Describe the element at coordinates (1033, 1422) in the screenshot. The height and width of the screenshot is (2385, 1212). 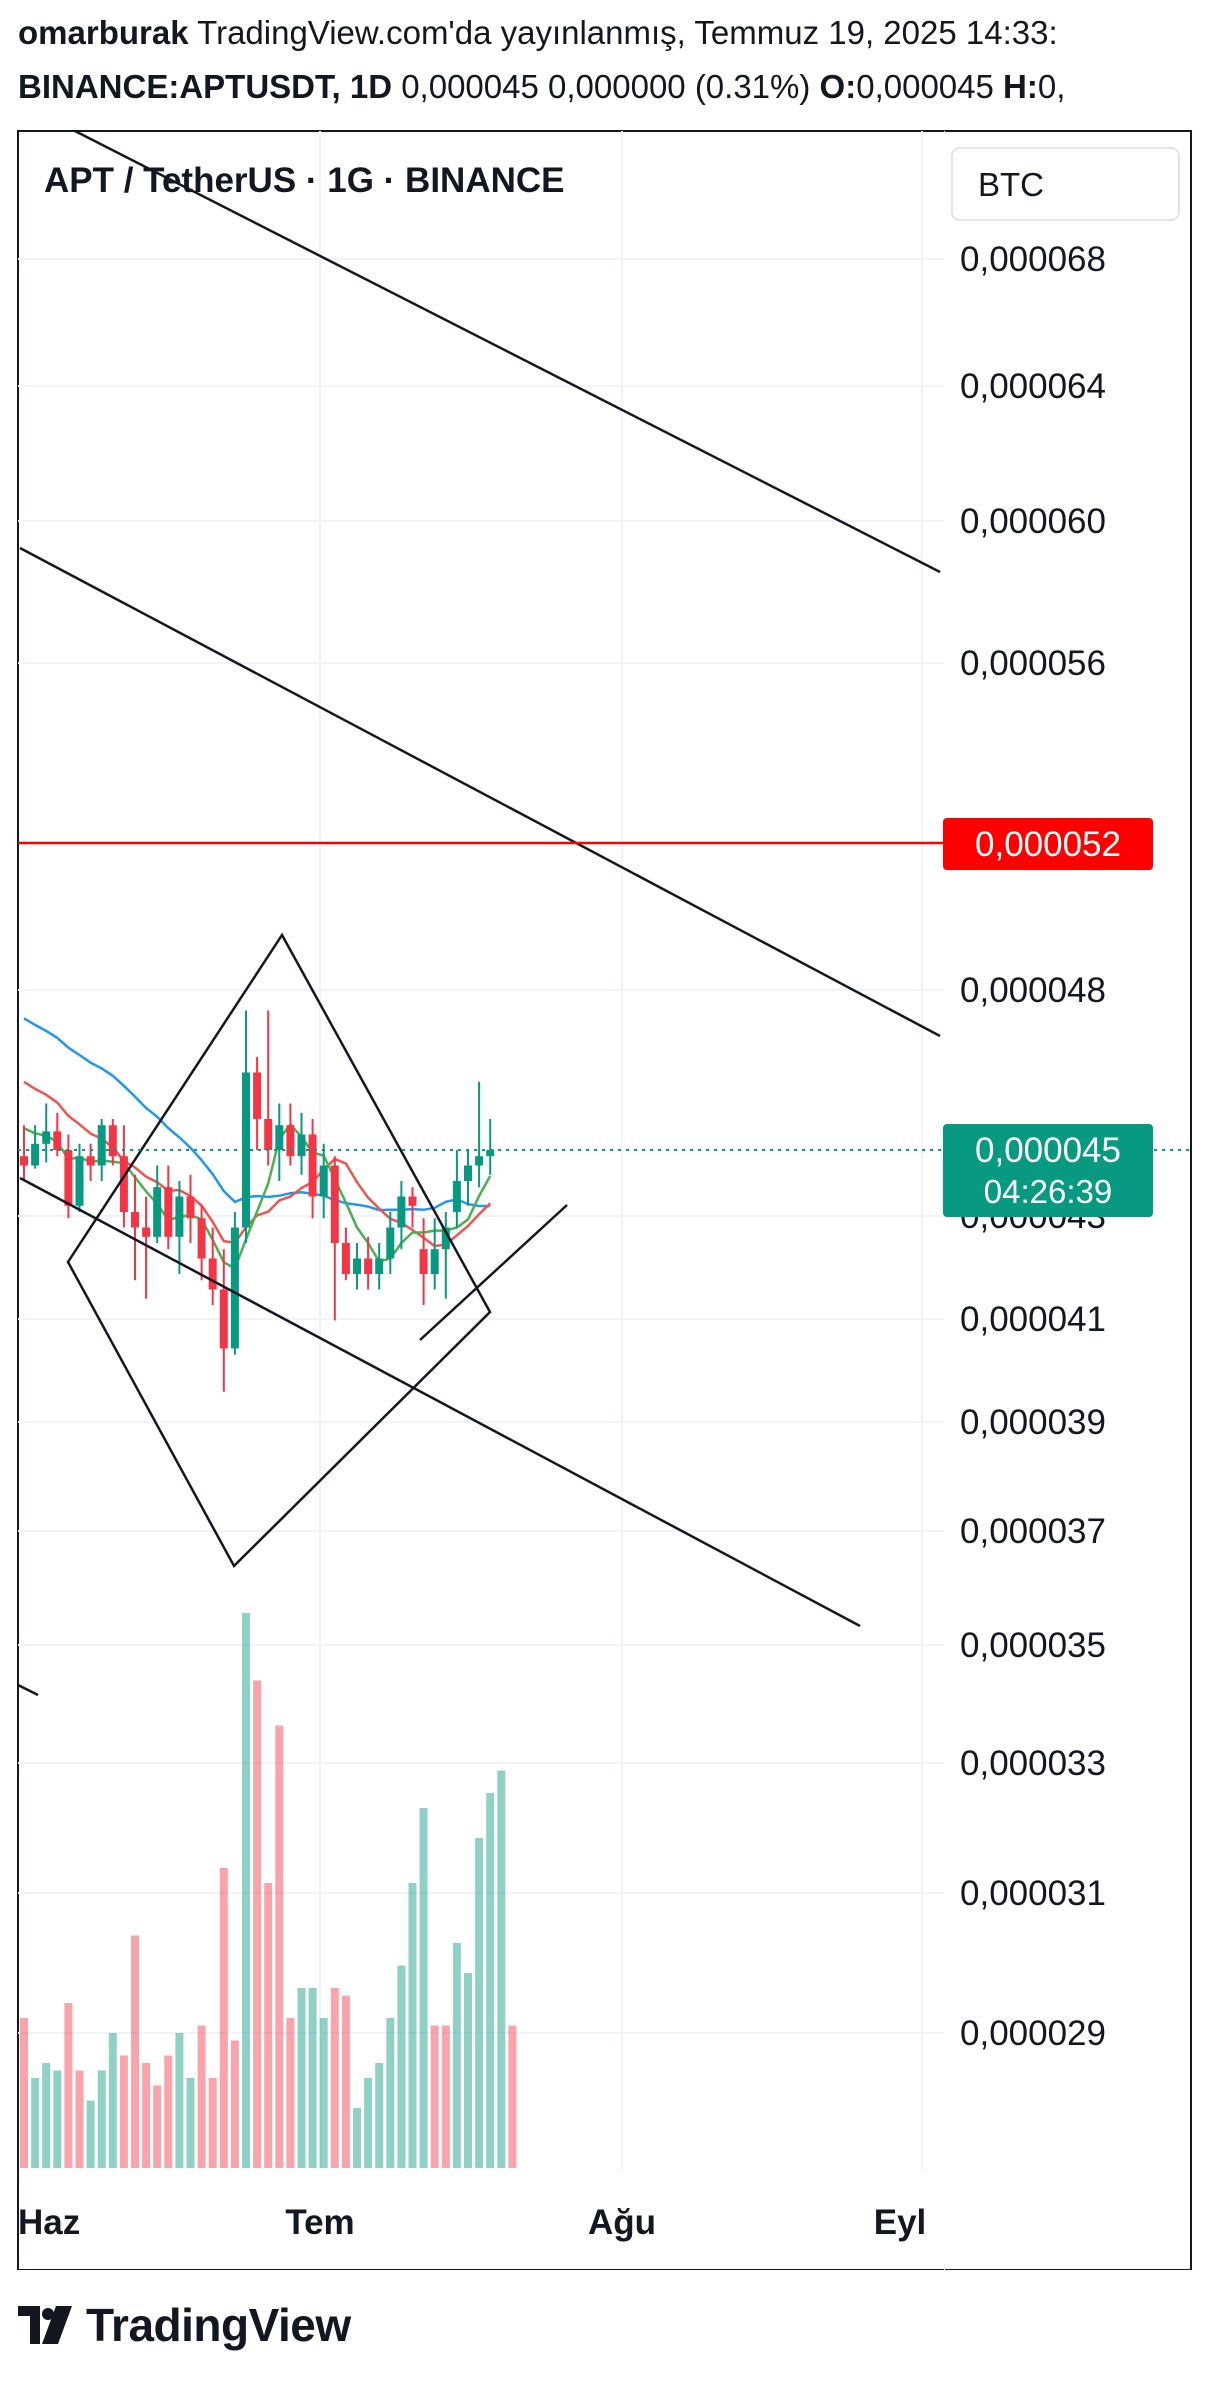
I see `price-tick-label: 0,000039` at that location.